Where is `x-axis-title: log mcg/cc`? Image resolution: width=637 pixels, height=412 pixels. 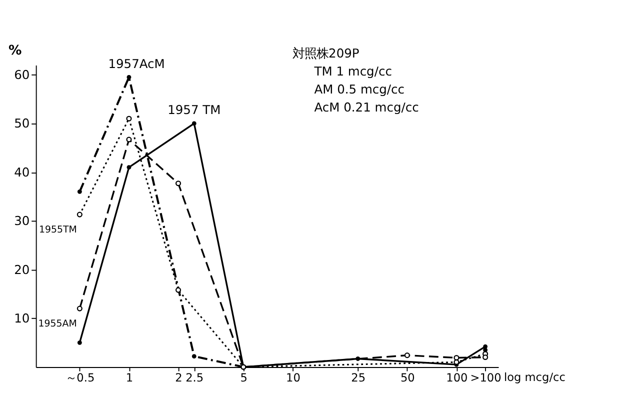
x-axis-title: log mcg/cc is located at coordinates (535, 377).